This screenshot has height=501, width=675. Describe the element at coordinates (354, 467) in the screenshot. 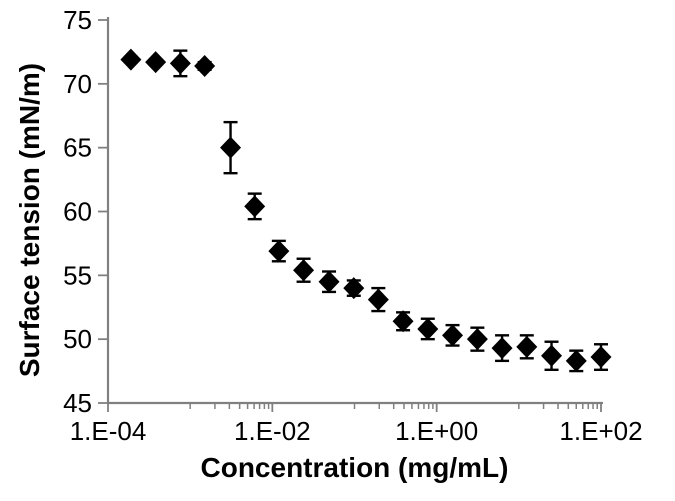

I see `x-axis-title: Concentration (mg/mL)` at that location.